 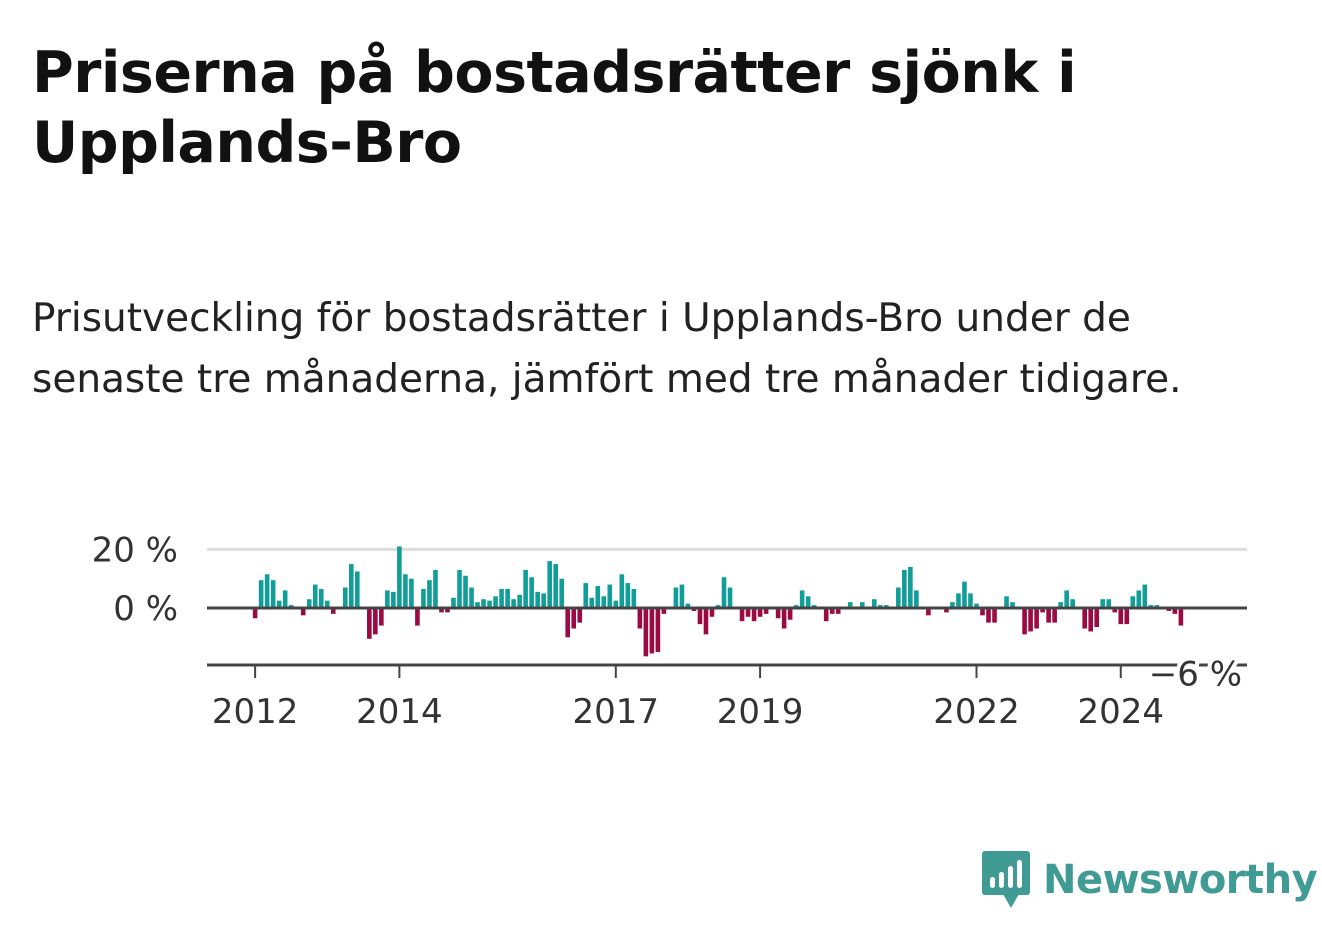 I want to click on last-value-halo: −6 %, so click(x=1195, y=675).